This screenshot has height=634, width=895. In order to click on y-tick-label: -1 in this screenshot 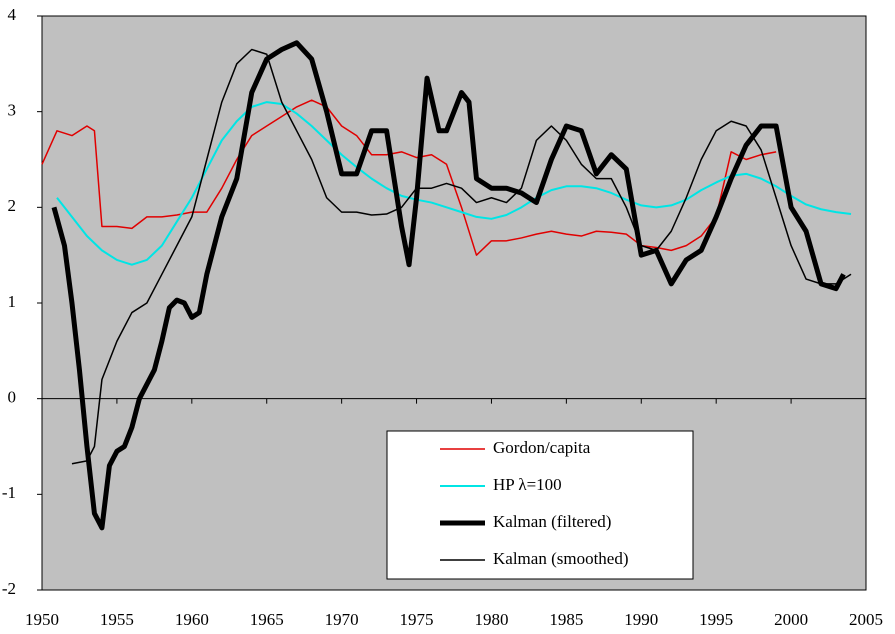, I will do `click(9, 492)`.